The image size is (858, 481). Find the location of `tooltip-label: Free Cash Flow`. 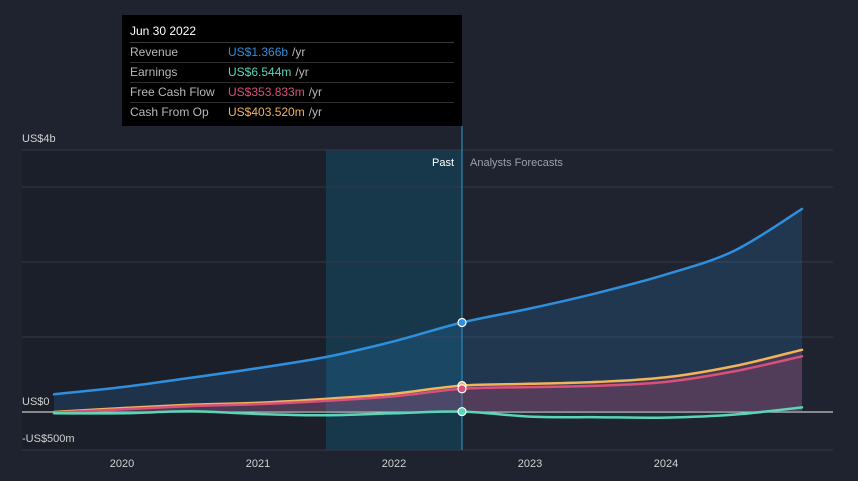

tooltip-label: Free Cash Flow is located at coordinates (172, 92).